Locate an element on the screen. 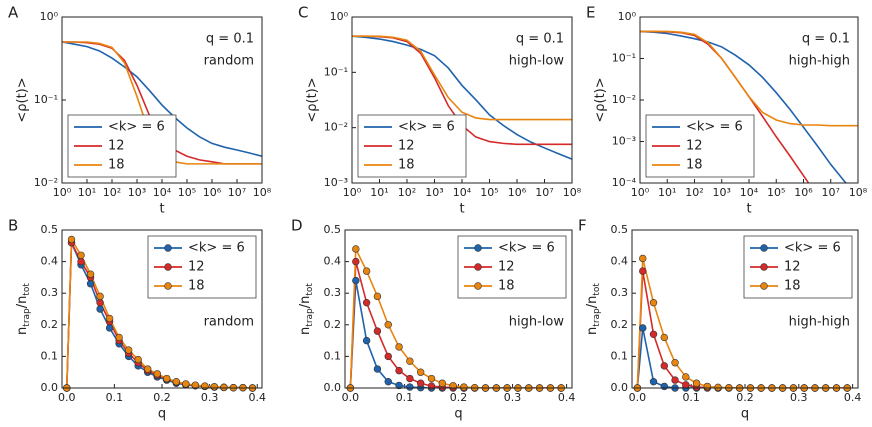 Image resolution: width=872 pixels, height=427 pixels. y-tick-label: 10⁰ is located at coordinates (49, 16).